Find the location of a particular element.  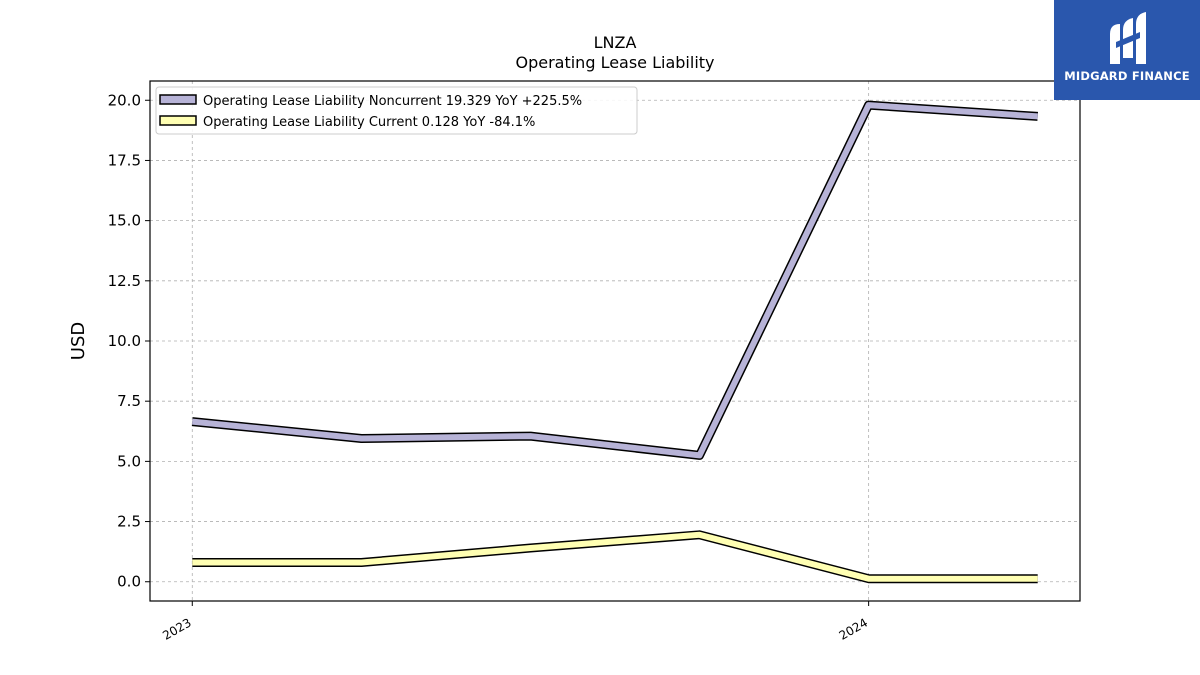

y-tick-label: 20.0 is located at coordinates (124, 100).